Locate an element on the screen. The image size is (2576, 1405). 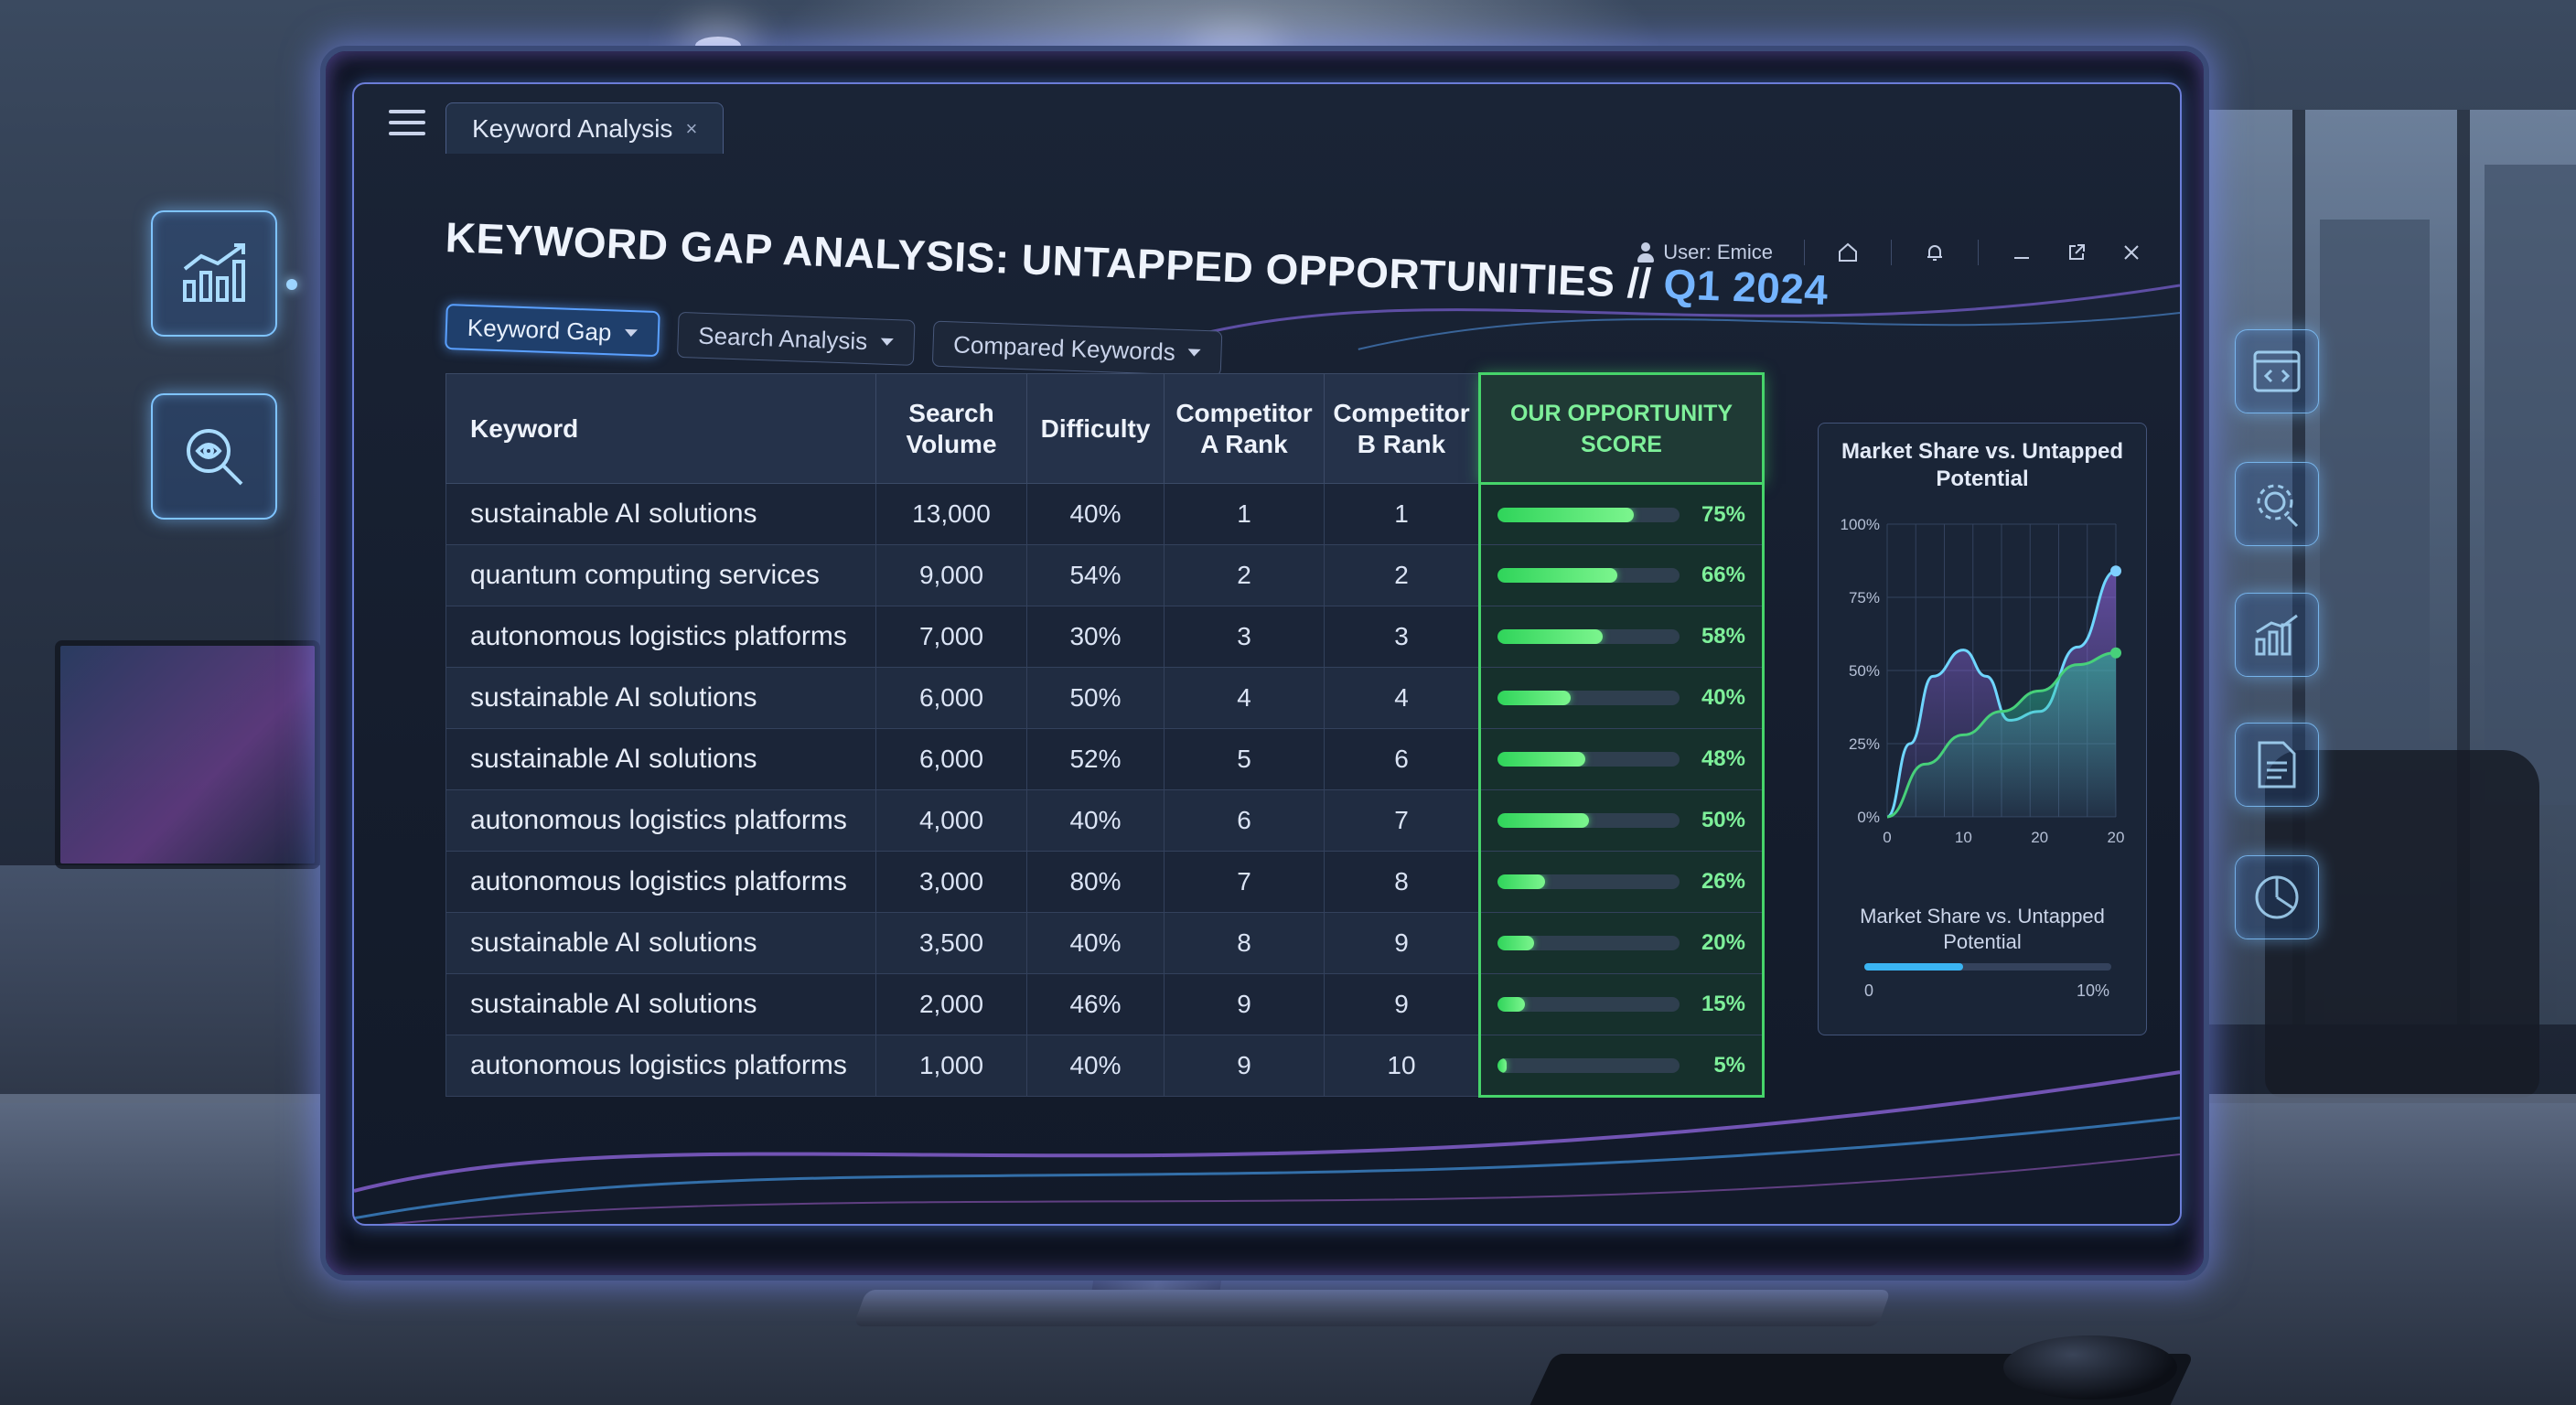
user-icon is located at coordinates (1646, 252).